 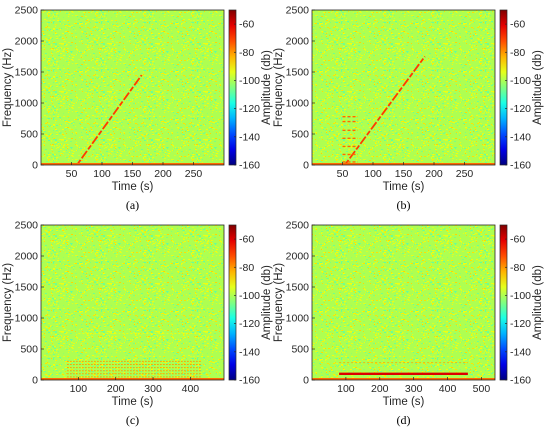 What do you see at coordinates (132, 420) in the screenshot?
I see `panel-label: (c)` at bounding box center [132, 420].